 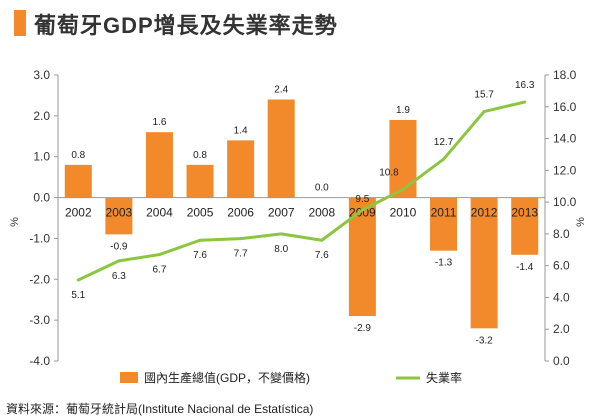 What do you see at coordinates (565, 202) in the screenshot?
I see `right-tick-label: 10.0` at bounding box center [565, 202].